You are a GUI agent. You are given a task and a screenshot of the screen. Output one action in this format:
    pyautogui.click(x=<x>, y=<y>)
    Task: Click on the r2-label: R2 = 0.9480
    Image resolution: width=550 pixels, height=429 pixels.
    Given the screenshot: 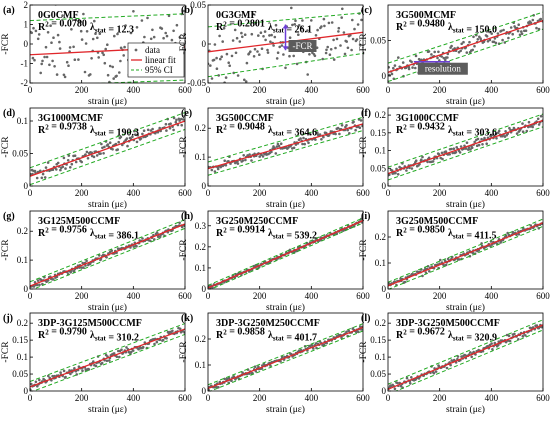 What is the action you would take?
    pyautogui.click(x=420, y=26)
    